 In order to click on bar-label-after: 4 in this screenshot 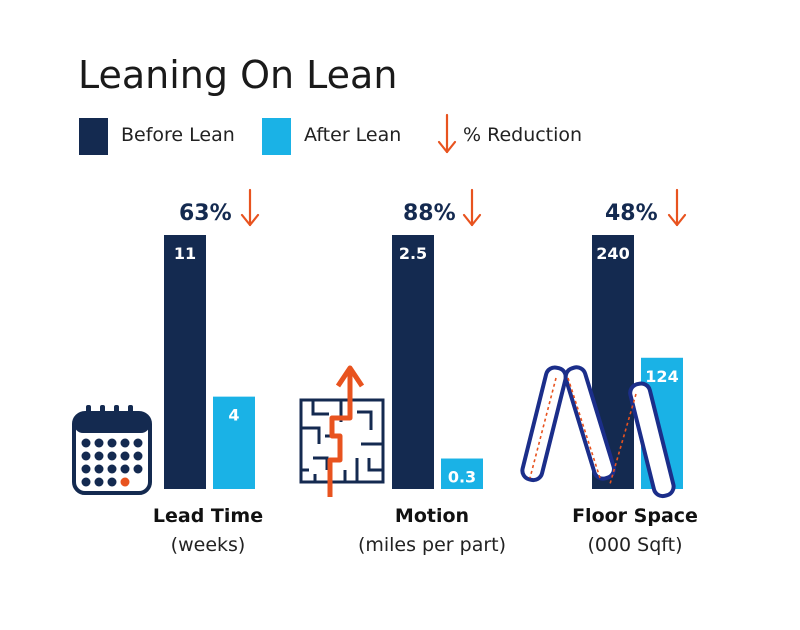, I will do `click(233, 415)`.